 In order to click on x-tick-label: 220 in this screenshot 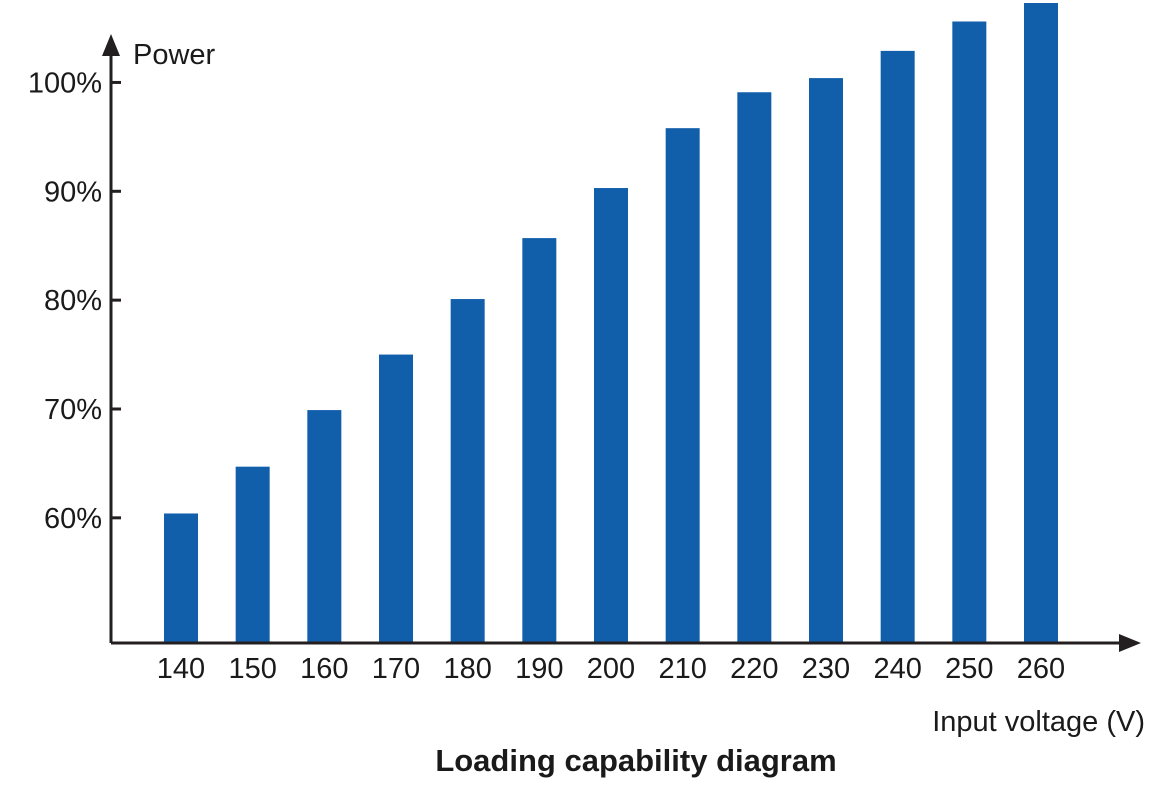, I will do `click(754, 669)`.